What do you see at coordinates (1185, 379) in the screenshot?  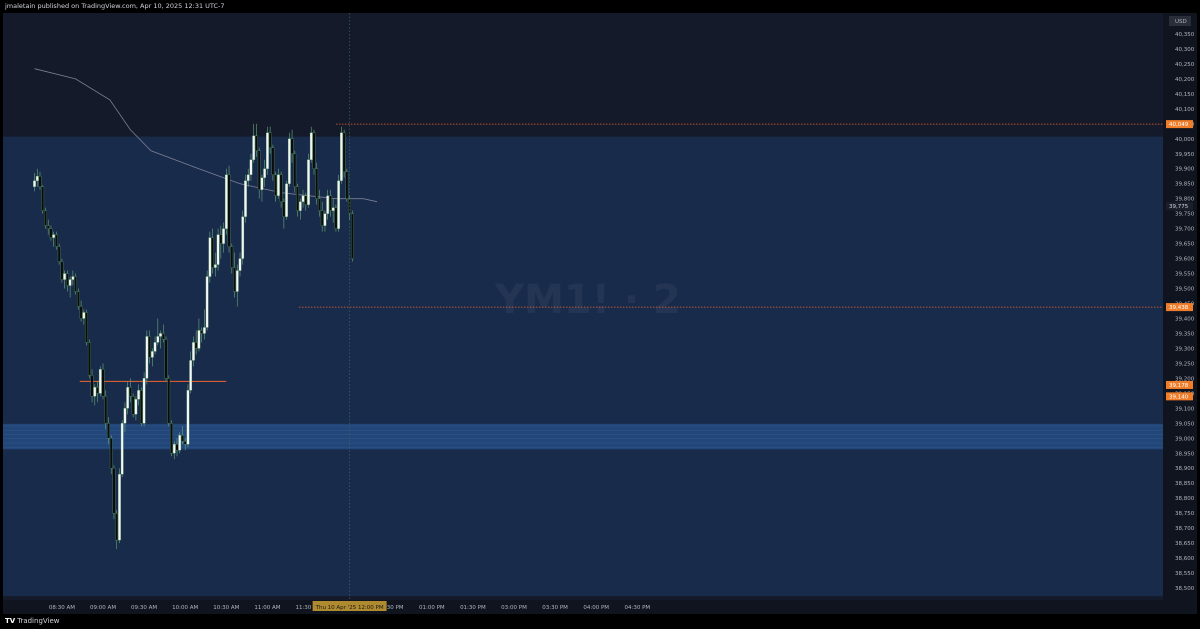 I see `price-tick-label: 39,200` at bounding box center [1185, 379].